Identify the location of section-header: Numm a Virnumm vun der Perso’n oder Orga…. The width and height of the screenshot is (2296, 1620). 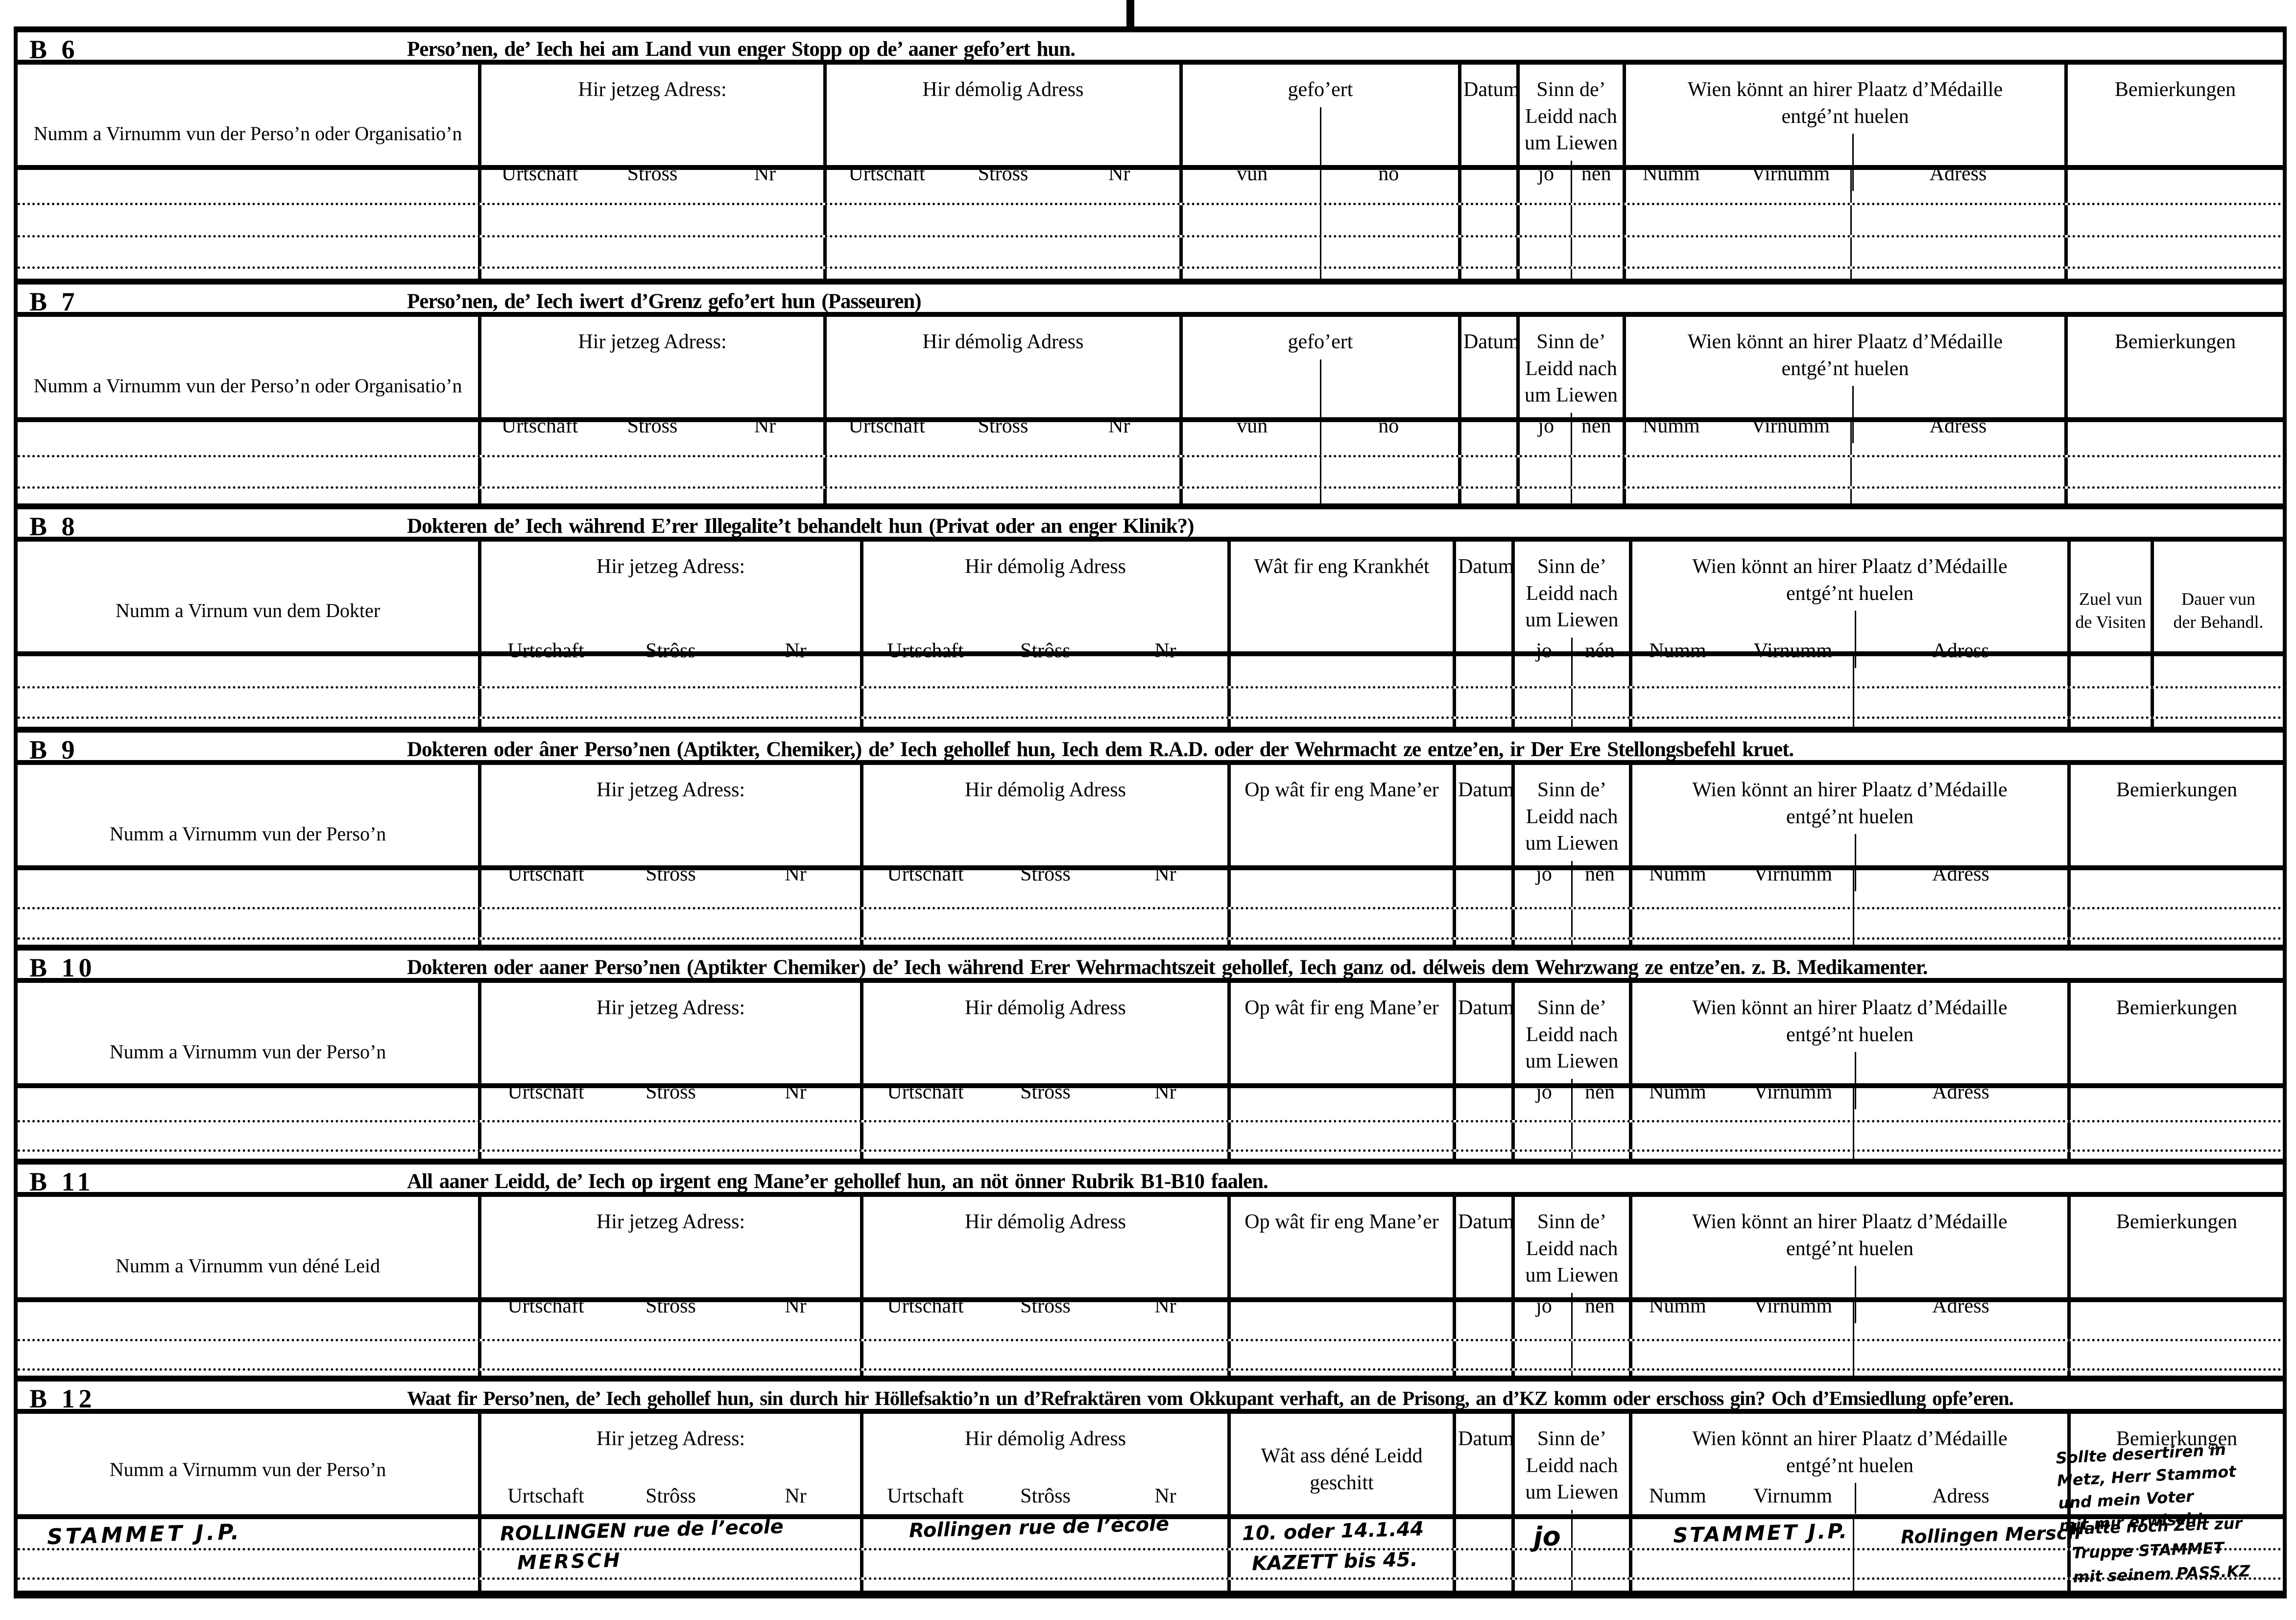
(1151, 383).